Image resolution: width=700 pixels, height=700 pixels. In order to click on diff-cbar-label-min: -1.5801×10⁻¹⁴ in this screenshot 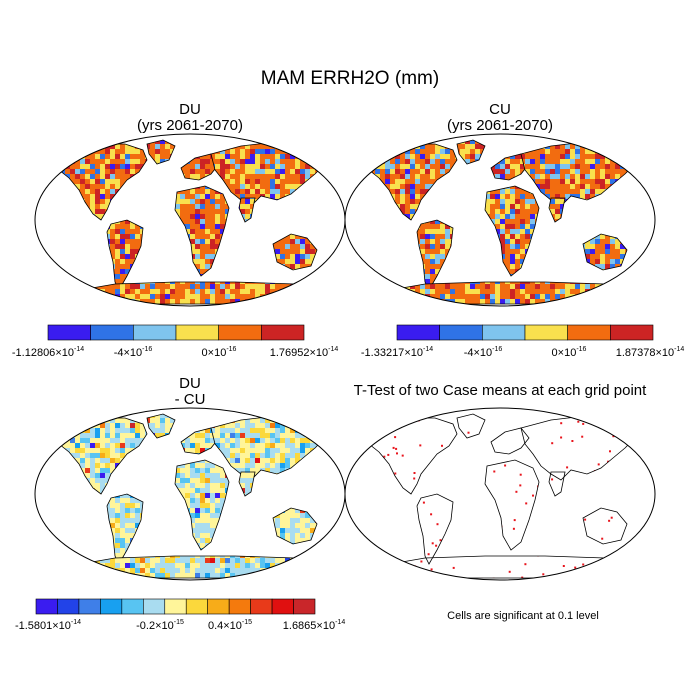, I will do `click(48, 625)`.